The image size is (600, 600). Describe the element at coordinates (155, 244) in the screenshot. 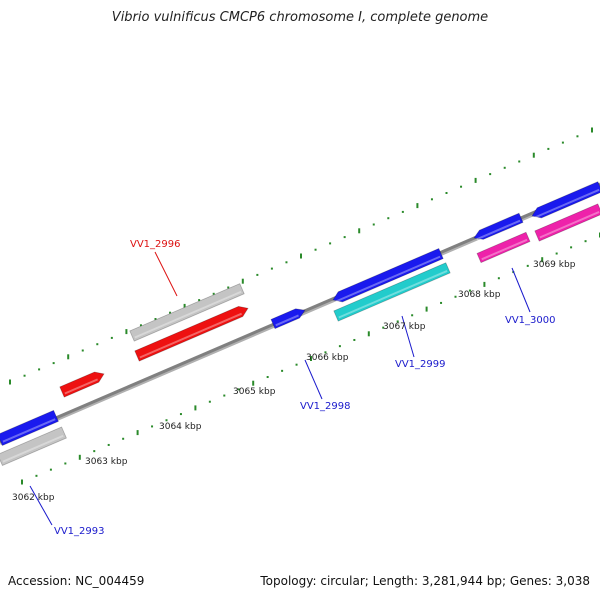

I see `gene-label-vv1_2996: VV1_2996` at that location.